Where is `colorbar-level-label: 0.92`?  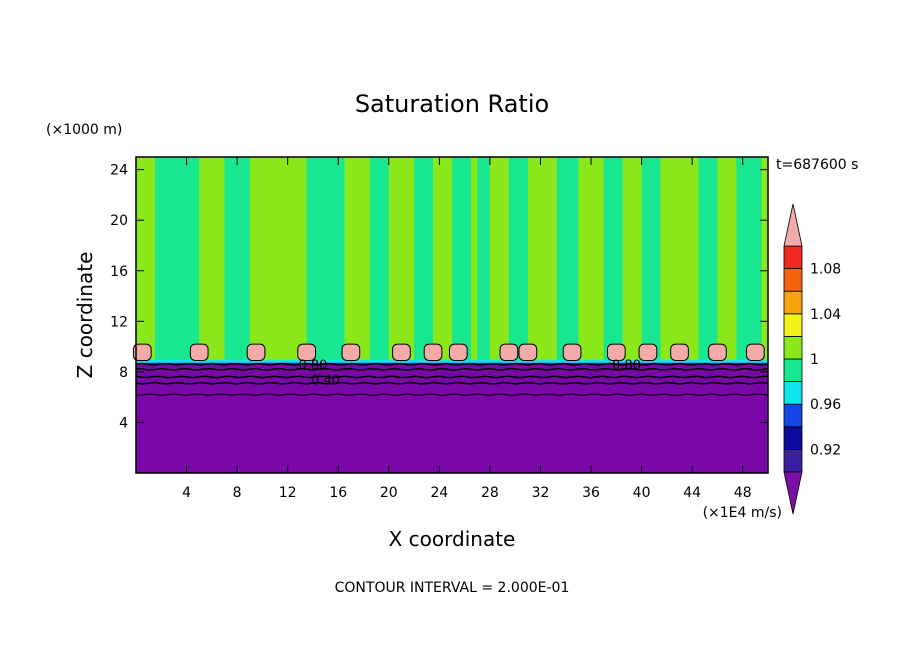 colorbar-level-label: 0.92 is located at coordinates (825, 450).